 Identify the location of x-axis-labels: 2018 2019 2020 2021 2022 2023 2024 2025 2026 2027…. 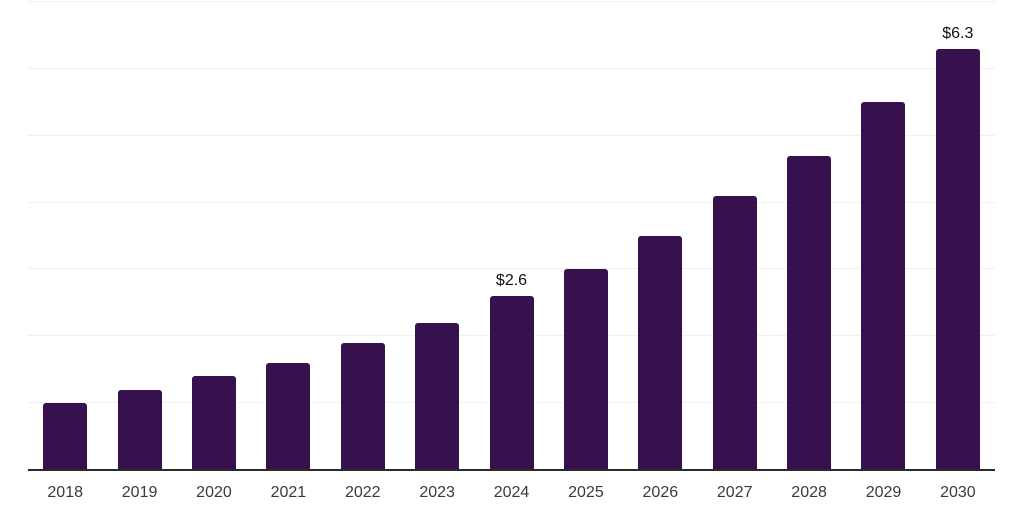
(511, 493).